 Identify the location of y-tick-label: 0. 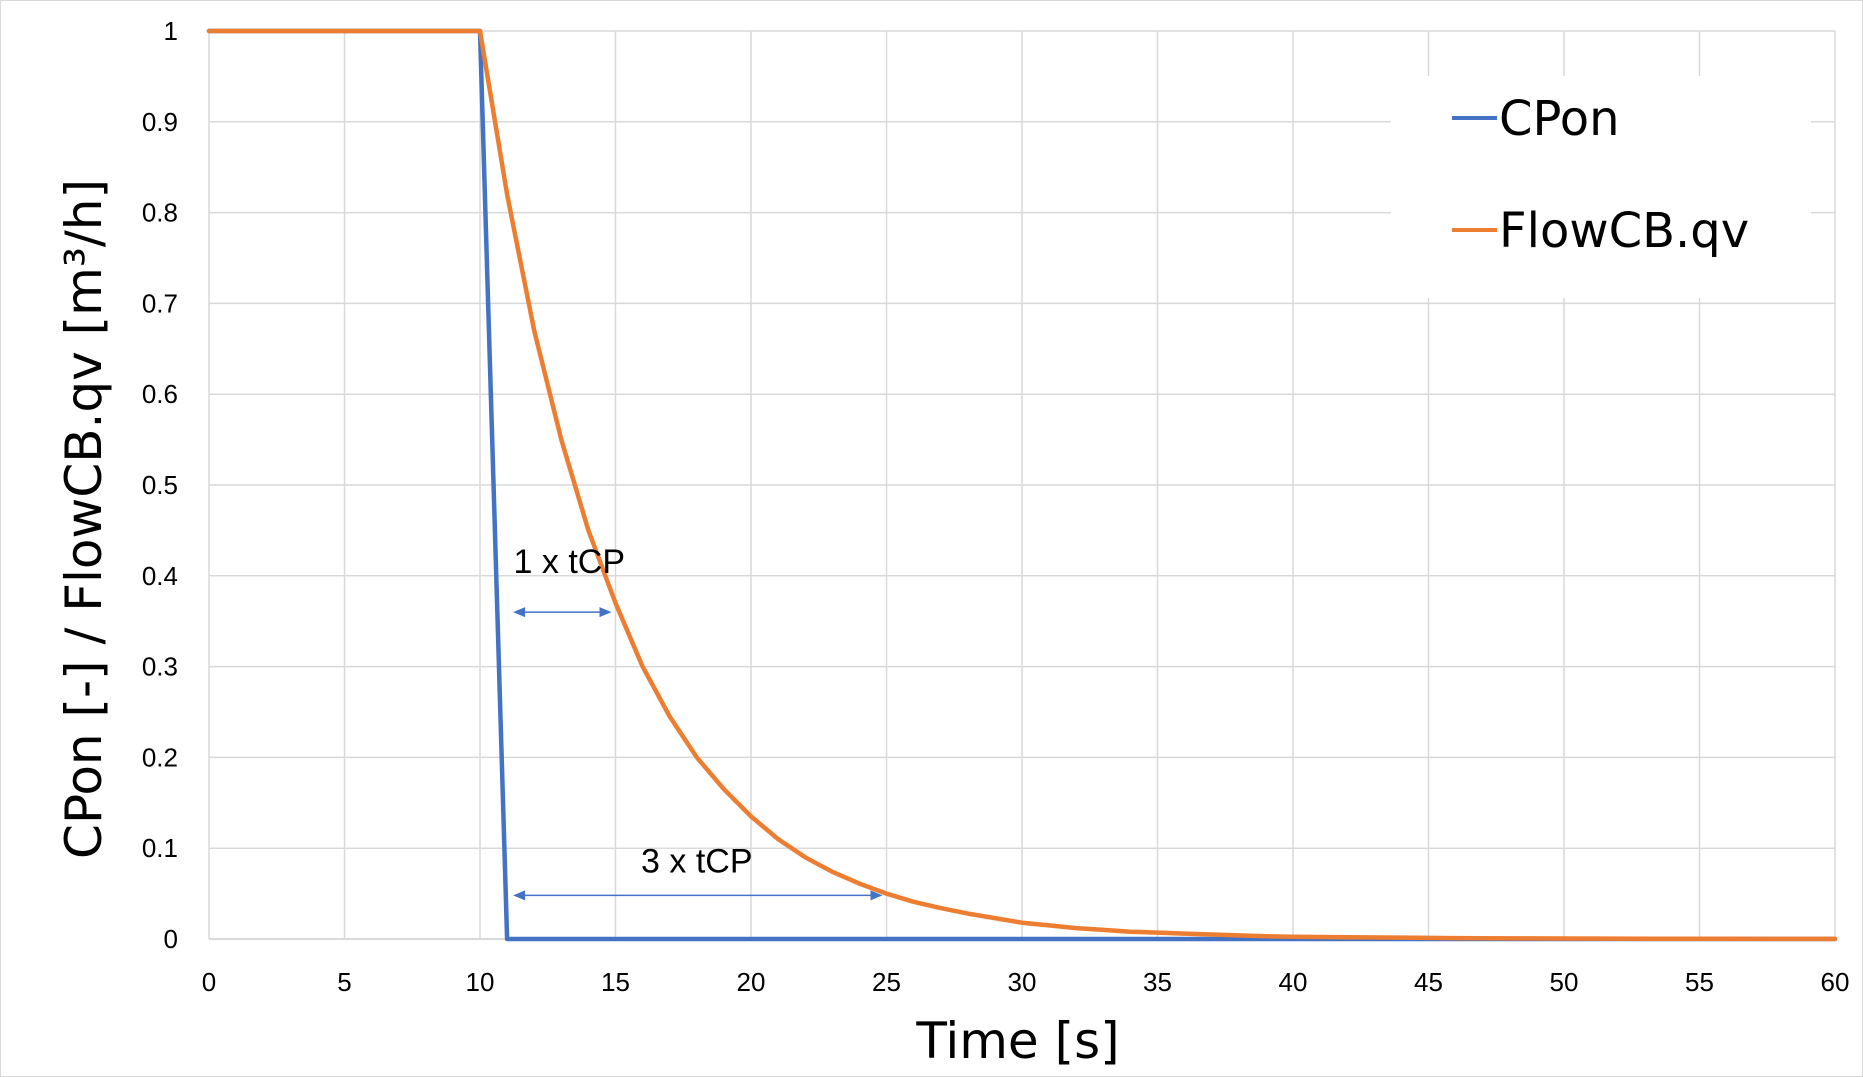
(171, 939).